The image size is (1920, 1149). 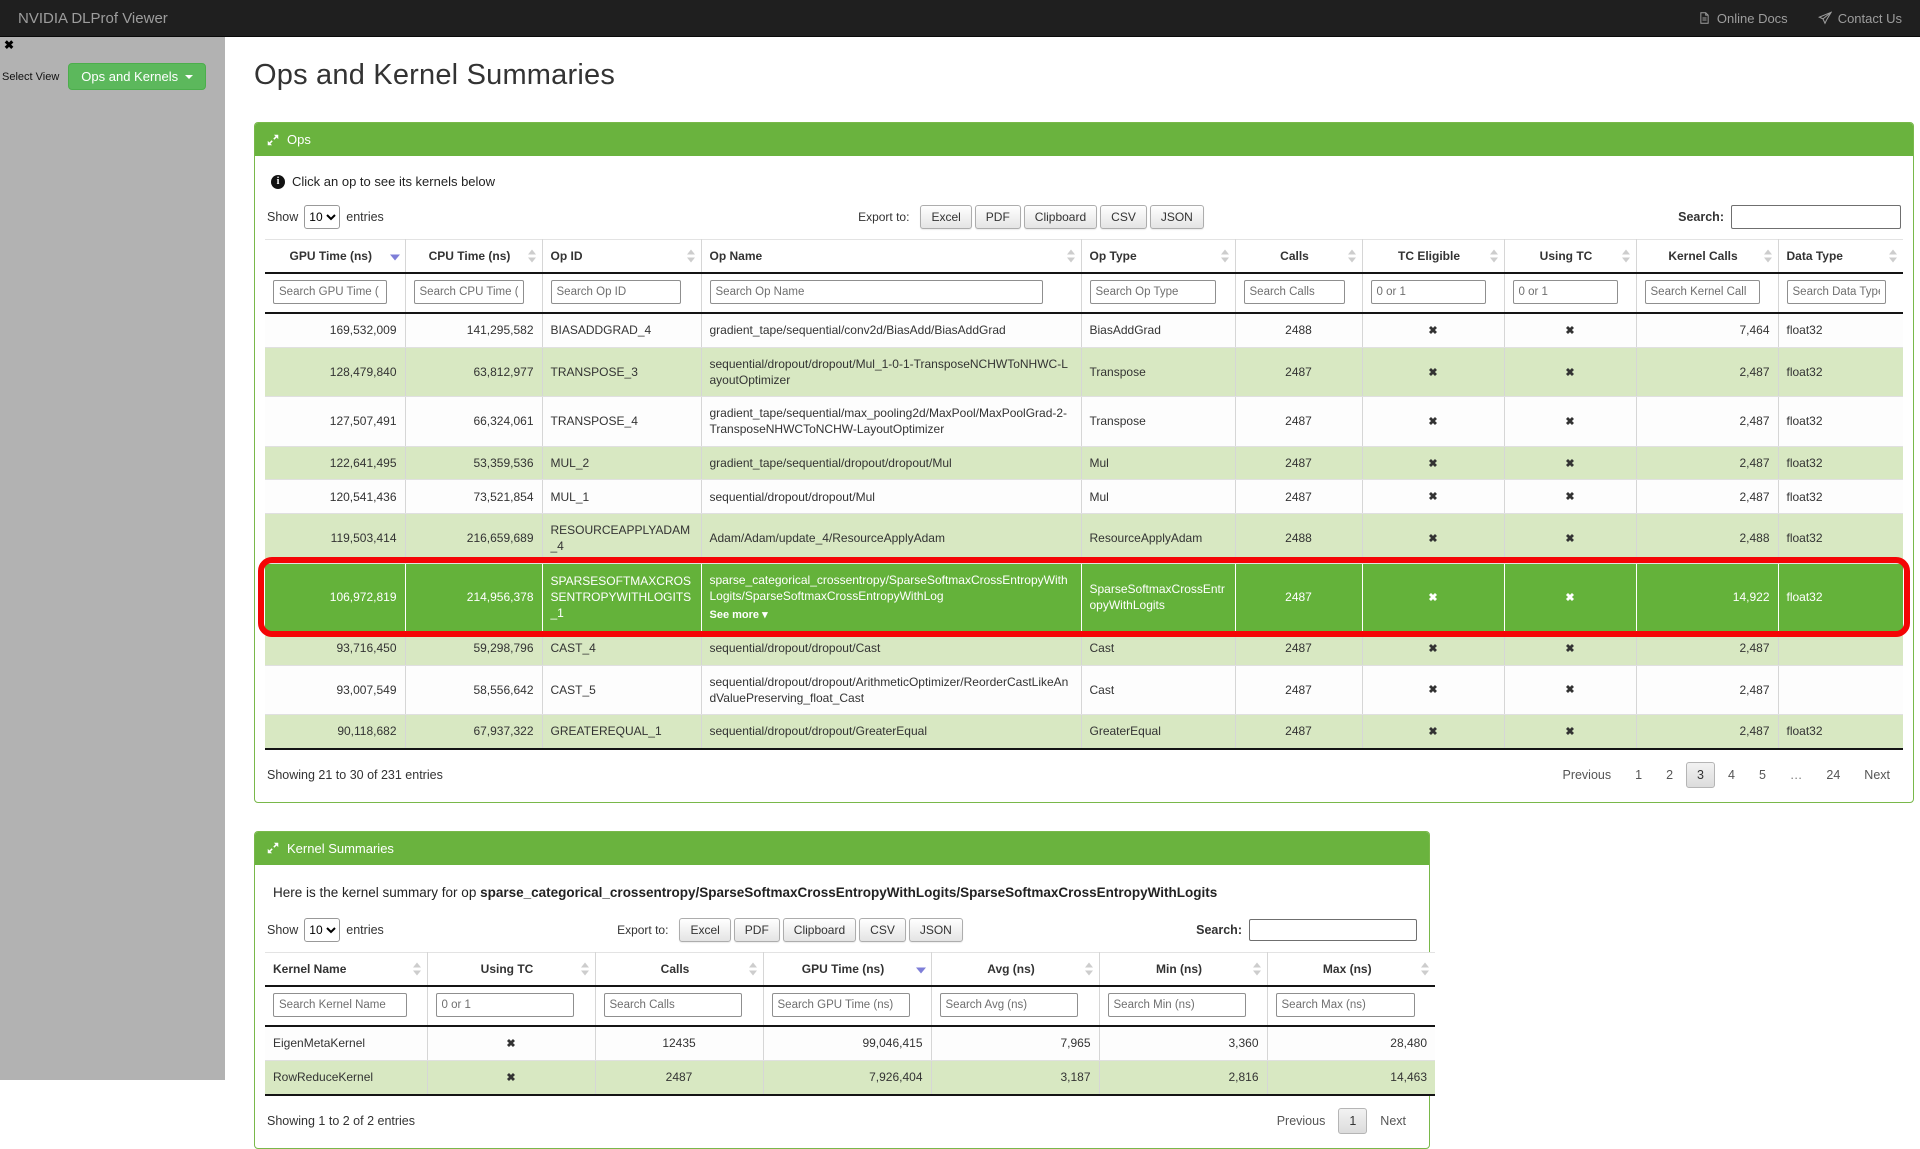 I want to click on page-4-button: 4, so click(x=1731, y=774).